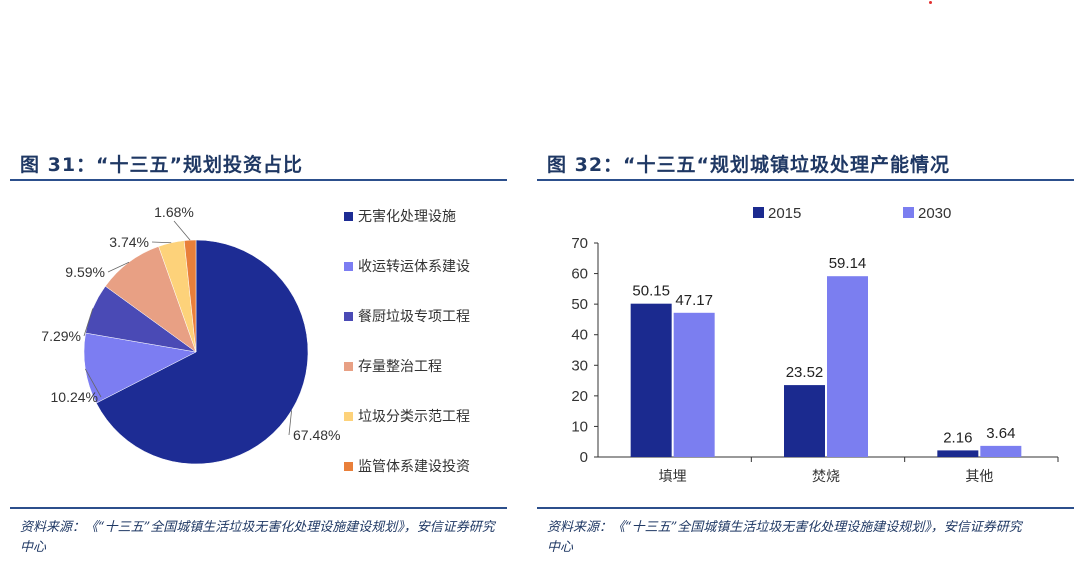  What do you see at coordinates (930, 2) in the screenshot?
I see `red-dot-mark` at bounding box center [930, 2].